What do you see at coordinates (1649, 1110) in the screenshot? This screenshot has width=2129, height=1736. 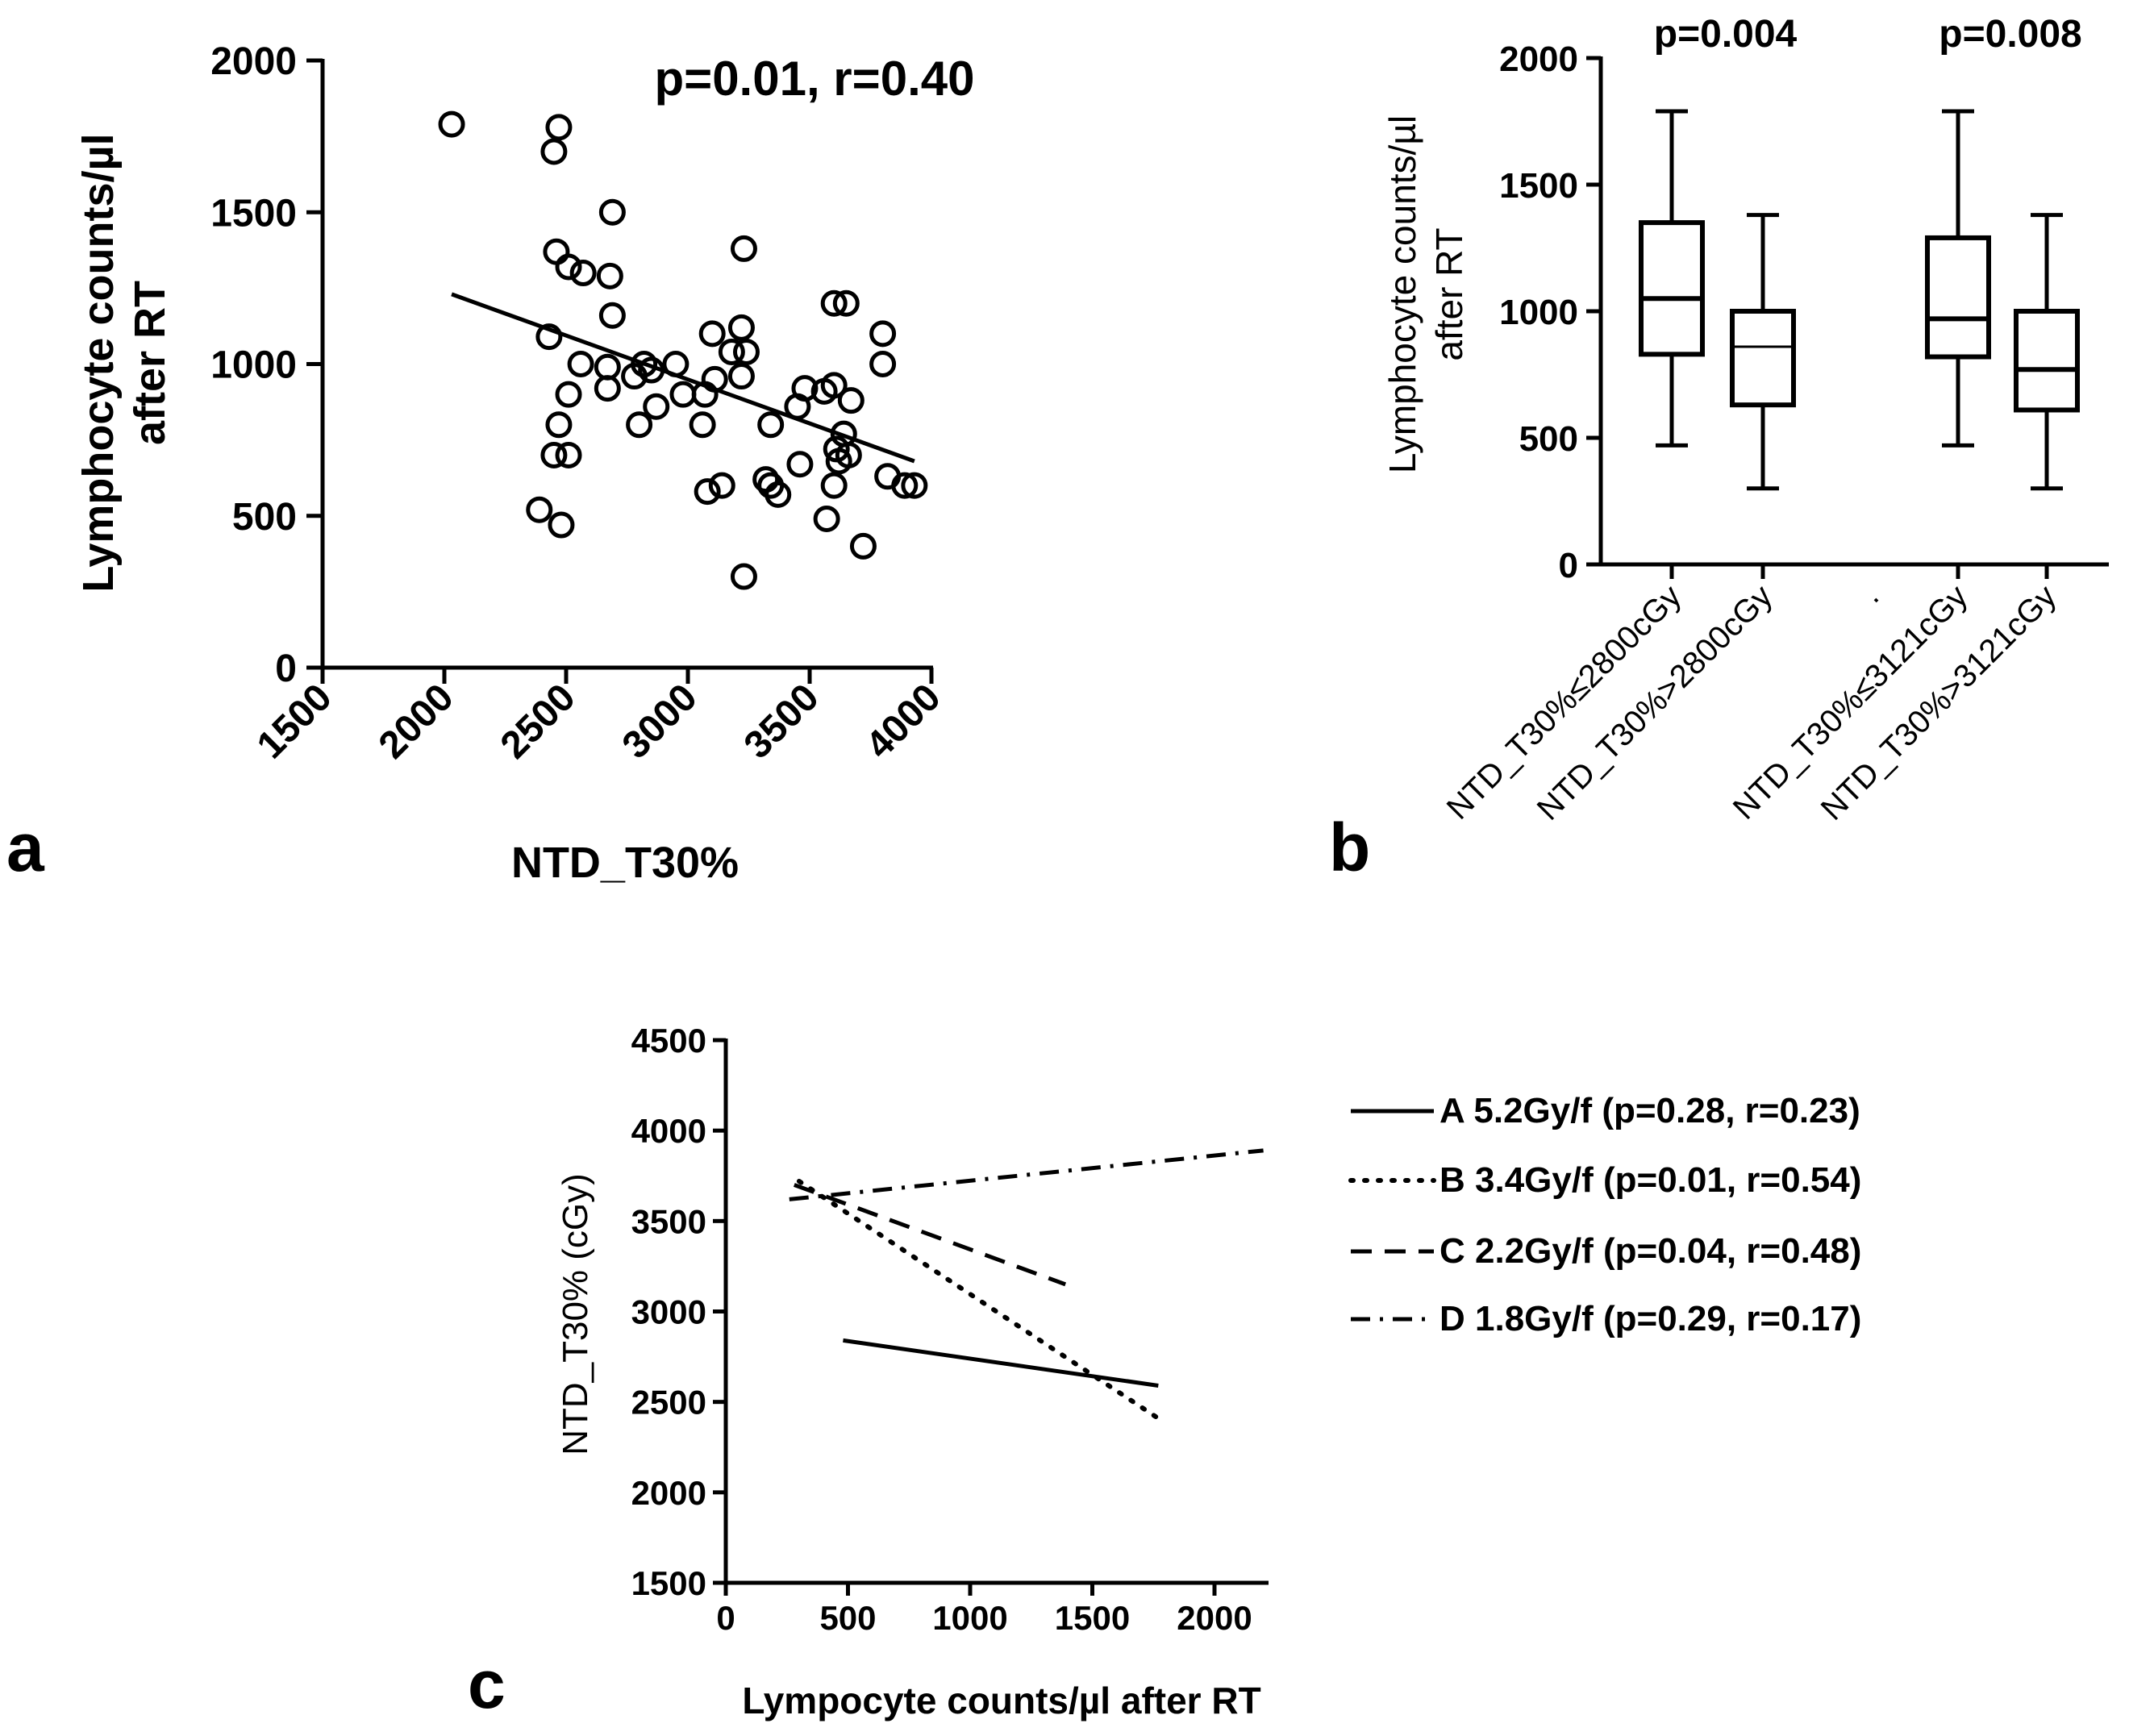 I see `legend-entry: A 5.2Gy/f (p=0.28, r=0.23)` at bounding box center [1649, 1110].